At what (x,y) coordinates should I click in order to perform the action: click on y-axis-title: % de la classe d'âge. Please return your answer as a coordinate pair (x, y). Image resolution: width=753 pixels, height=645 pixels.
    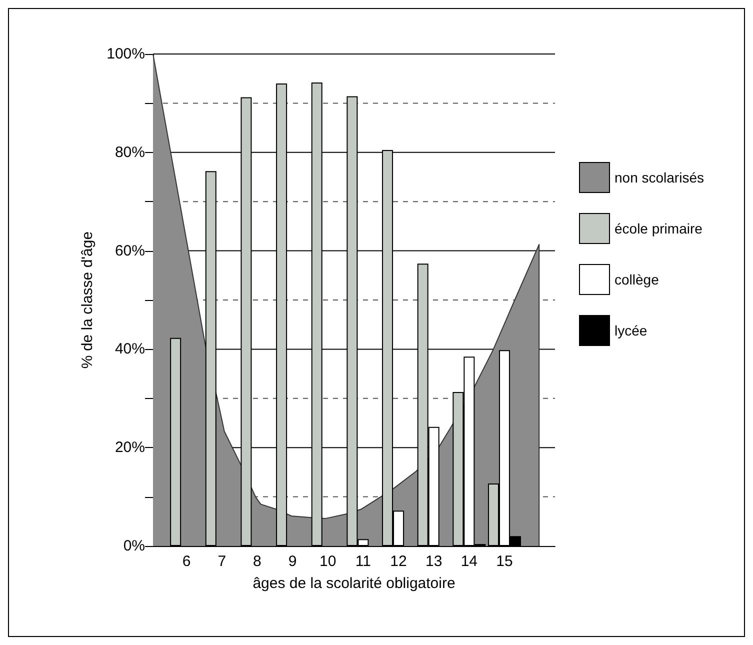
    Looking at the image, I should click on (87, 300).